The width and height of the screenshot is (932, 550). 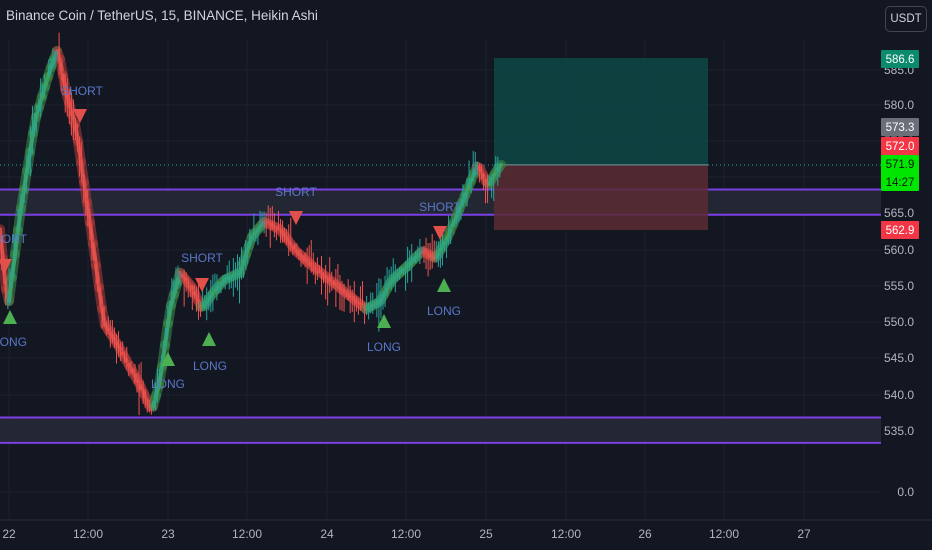 What do you see at coordinates (905, 492) in the screenshot?
I see `price-tick-label: 0.0` at bounding box center [905, 492].